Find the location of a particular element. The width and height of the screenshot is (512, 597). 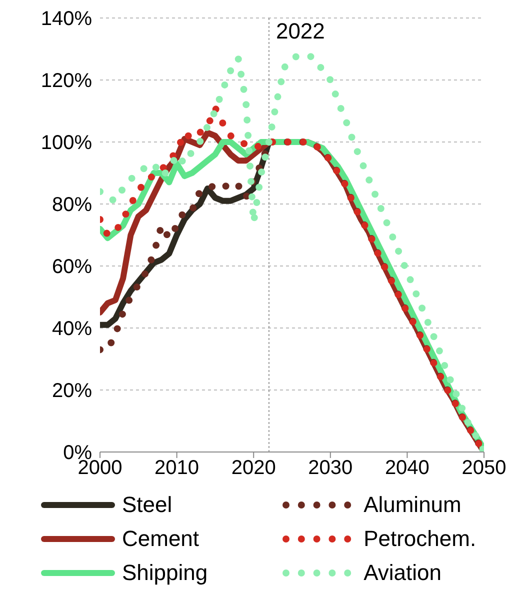

legend-label: Aluminum is located at coordinates (413, 505).